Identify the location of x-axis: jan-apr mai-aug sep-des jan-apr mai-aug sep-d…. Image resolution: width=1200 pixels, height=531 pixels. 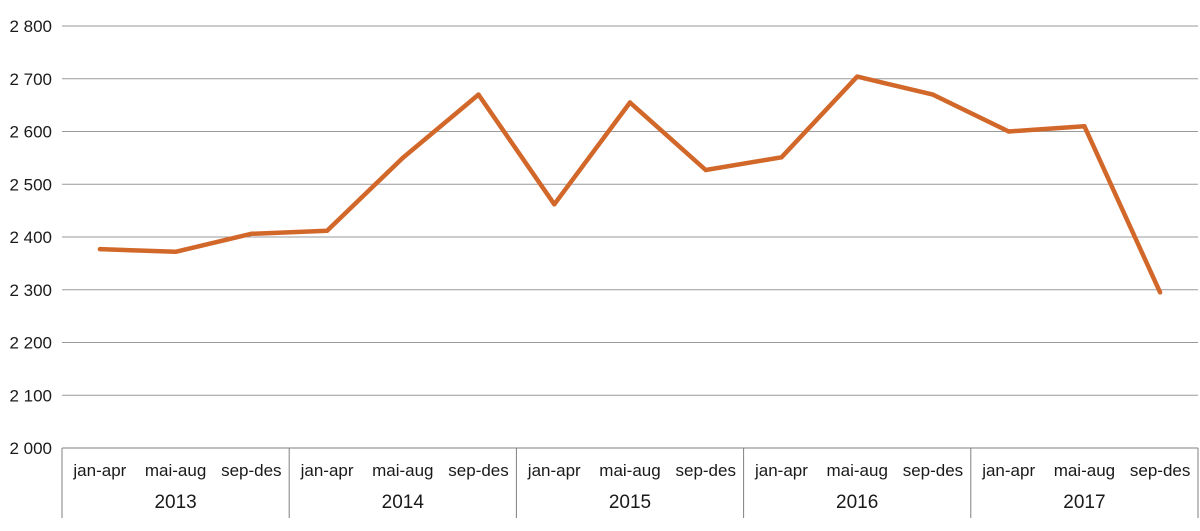
(630, 483).